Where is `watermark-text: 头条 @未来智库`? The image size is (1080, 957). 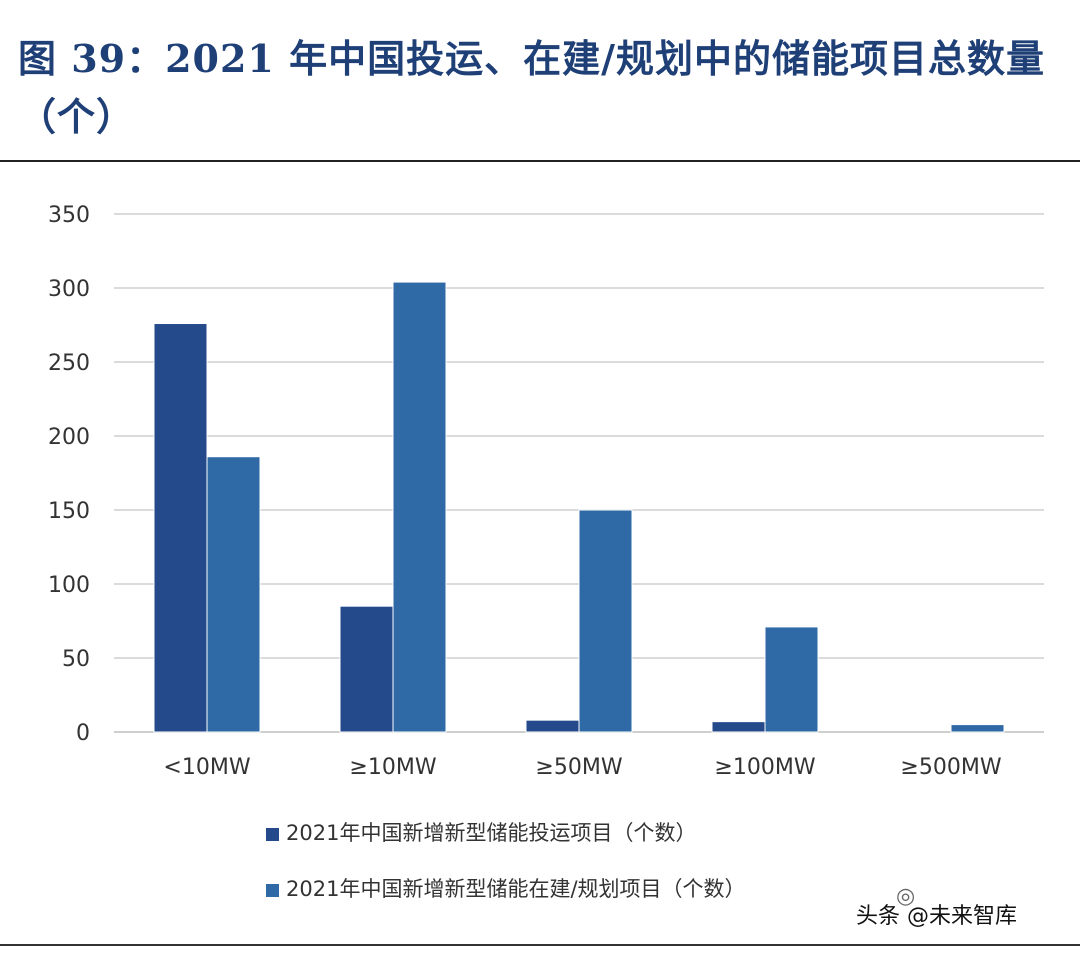 watermark-text: 头条 @未来智库 is located at coordinates (936, 916).